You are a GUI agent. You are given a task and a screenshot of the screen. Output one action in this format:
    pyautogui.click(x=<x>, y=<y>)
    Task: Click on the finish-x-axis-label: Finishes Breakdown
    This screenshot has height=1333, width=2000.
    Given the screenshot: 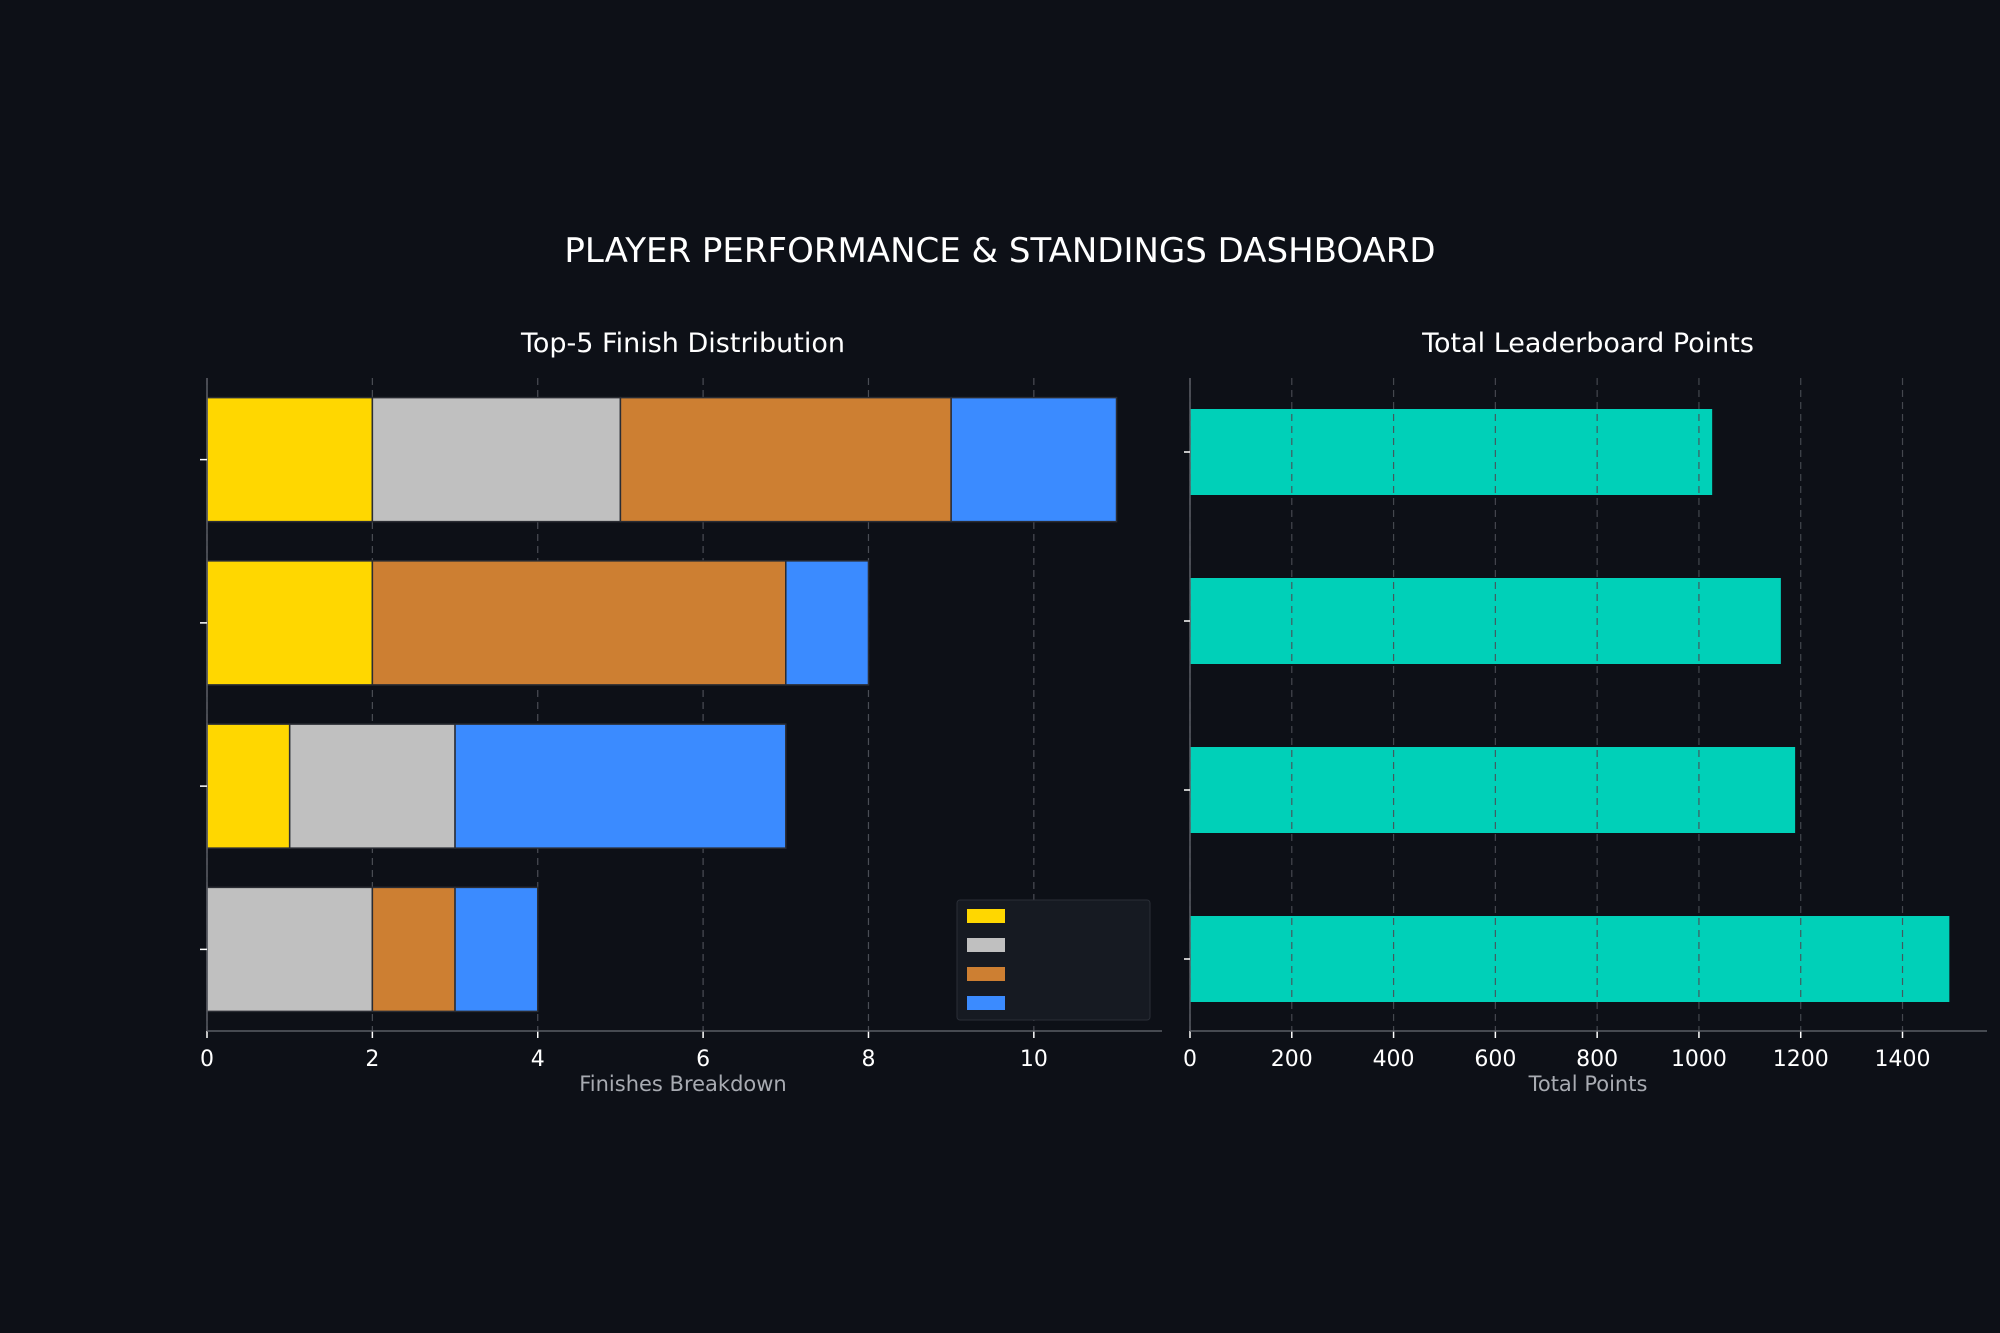 What is the action you would take?
    pyautogui.click(x=683, y=1084)
    